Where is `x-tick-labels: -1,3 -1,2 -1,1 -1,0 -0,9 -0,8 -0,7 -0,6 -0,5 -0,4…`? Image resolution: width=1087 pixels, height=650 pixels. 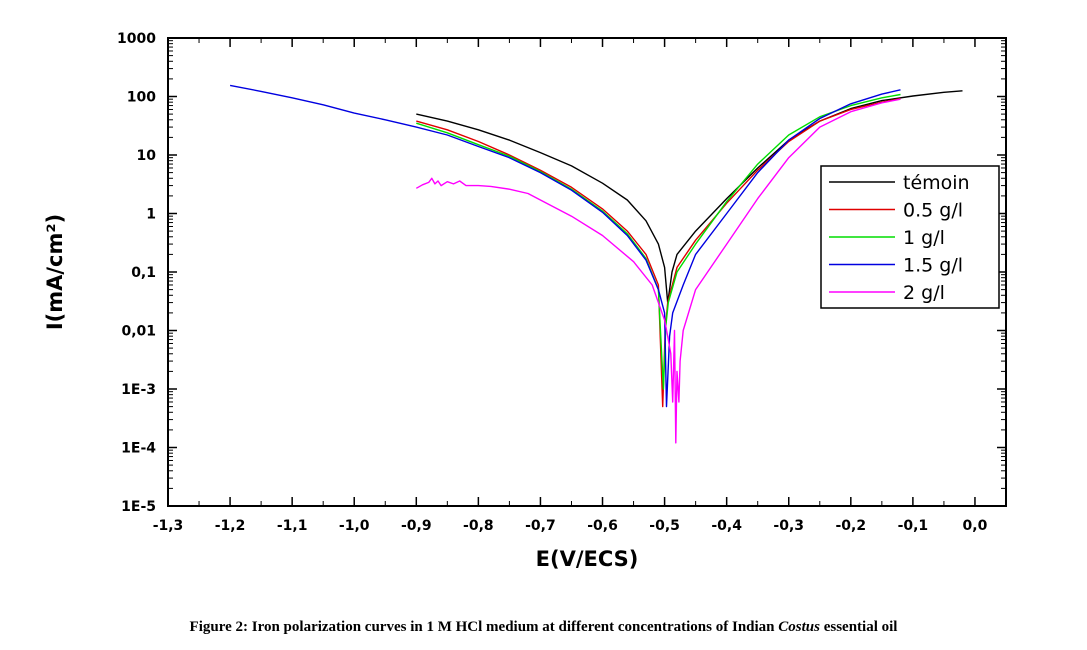 x-tick-labels: -1,3 -1,2 -1,1 -1,0 -0,9 -0,8 -0,7 -0,6 -0,5 -0,4… is located at coordinates (570, 526).